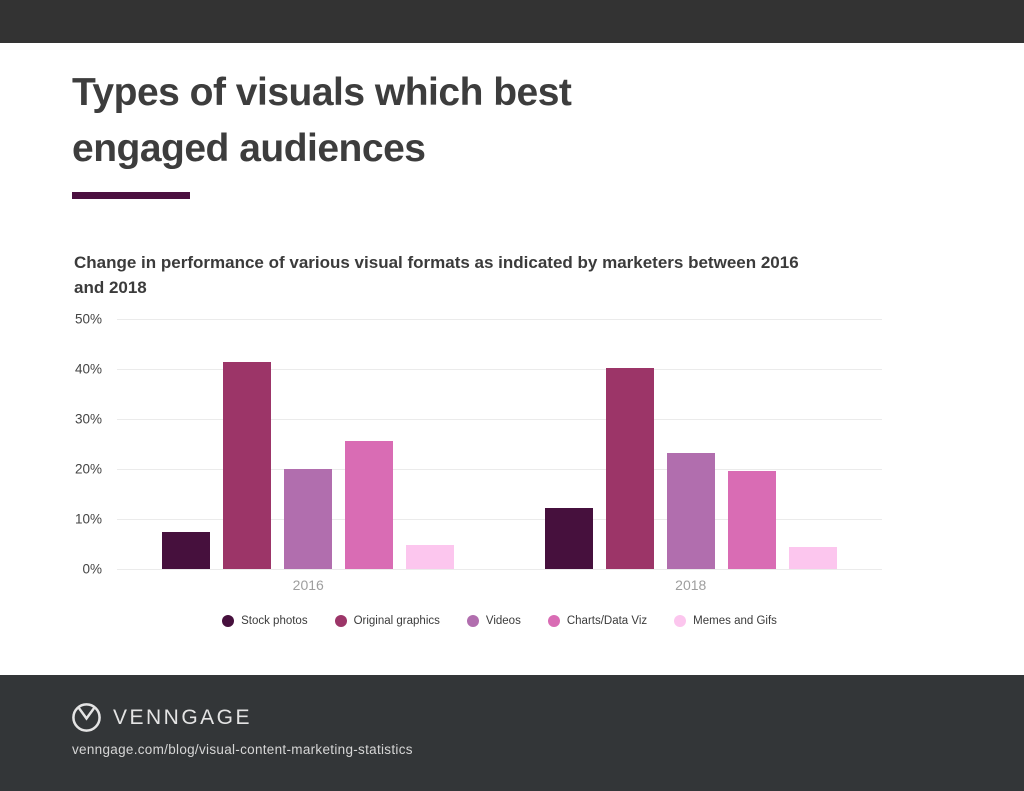 Image resolution: width=1024 pixels, height=791 pixels. Describe the element at coordinates (92, 569) in the screenshot. I see `y-tick-label-0: 0%` at that location.